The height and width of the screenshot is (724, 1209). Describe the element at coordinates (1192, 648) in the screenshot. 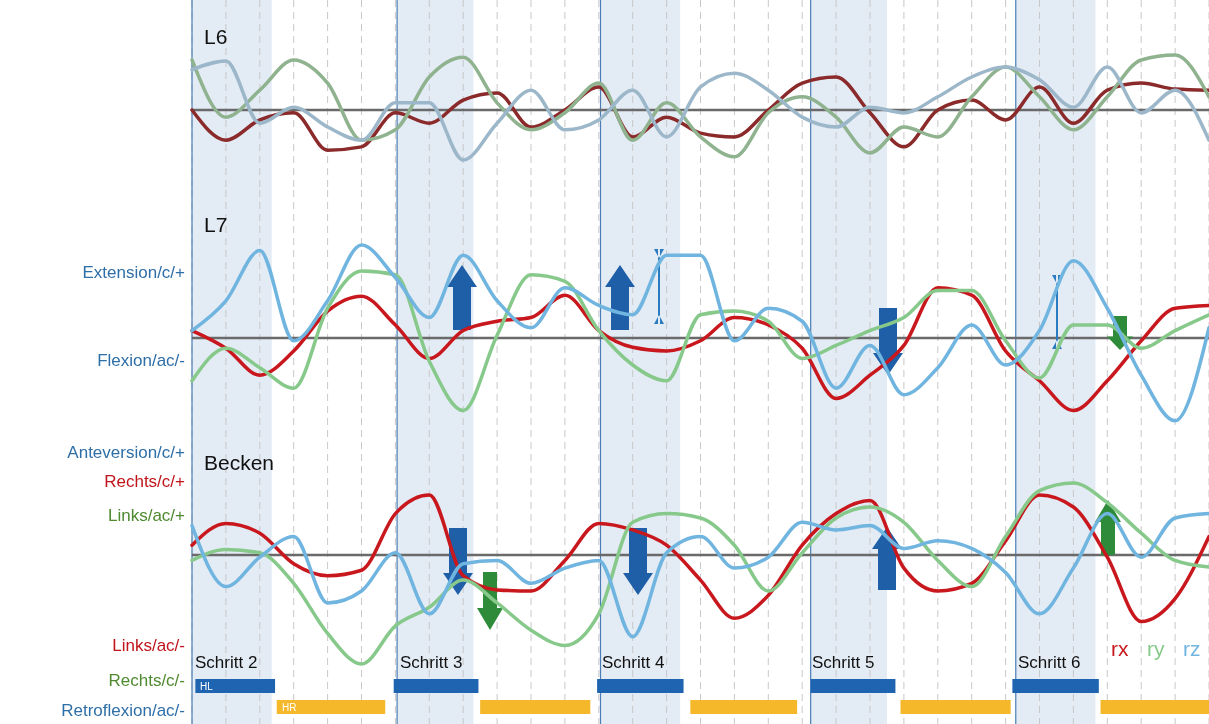

I see `text: rz` at that location.